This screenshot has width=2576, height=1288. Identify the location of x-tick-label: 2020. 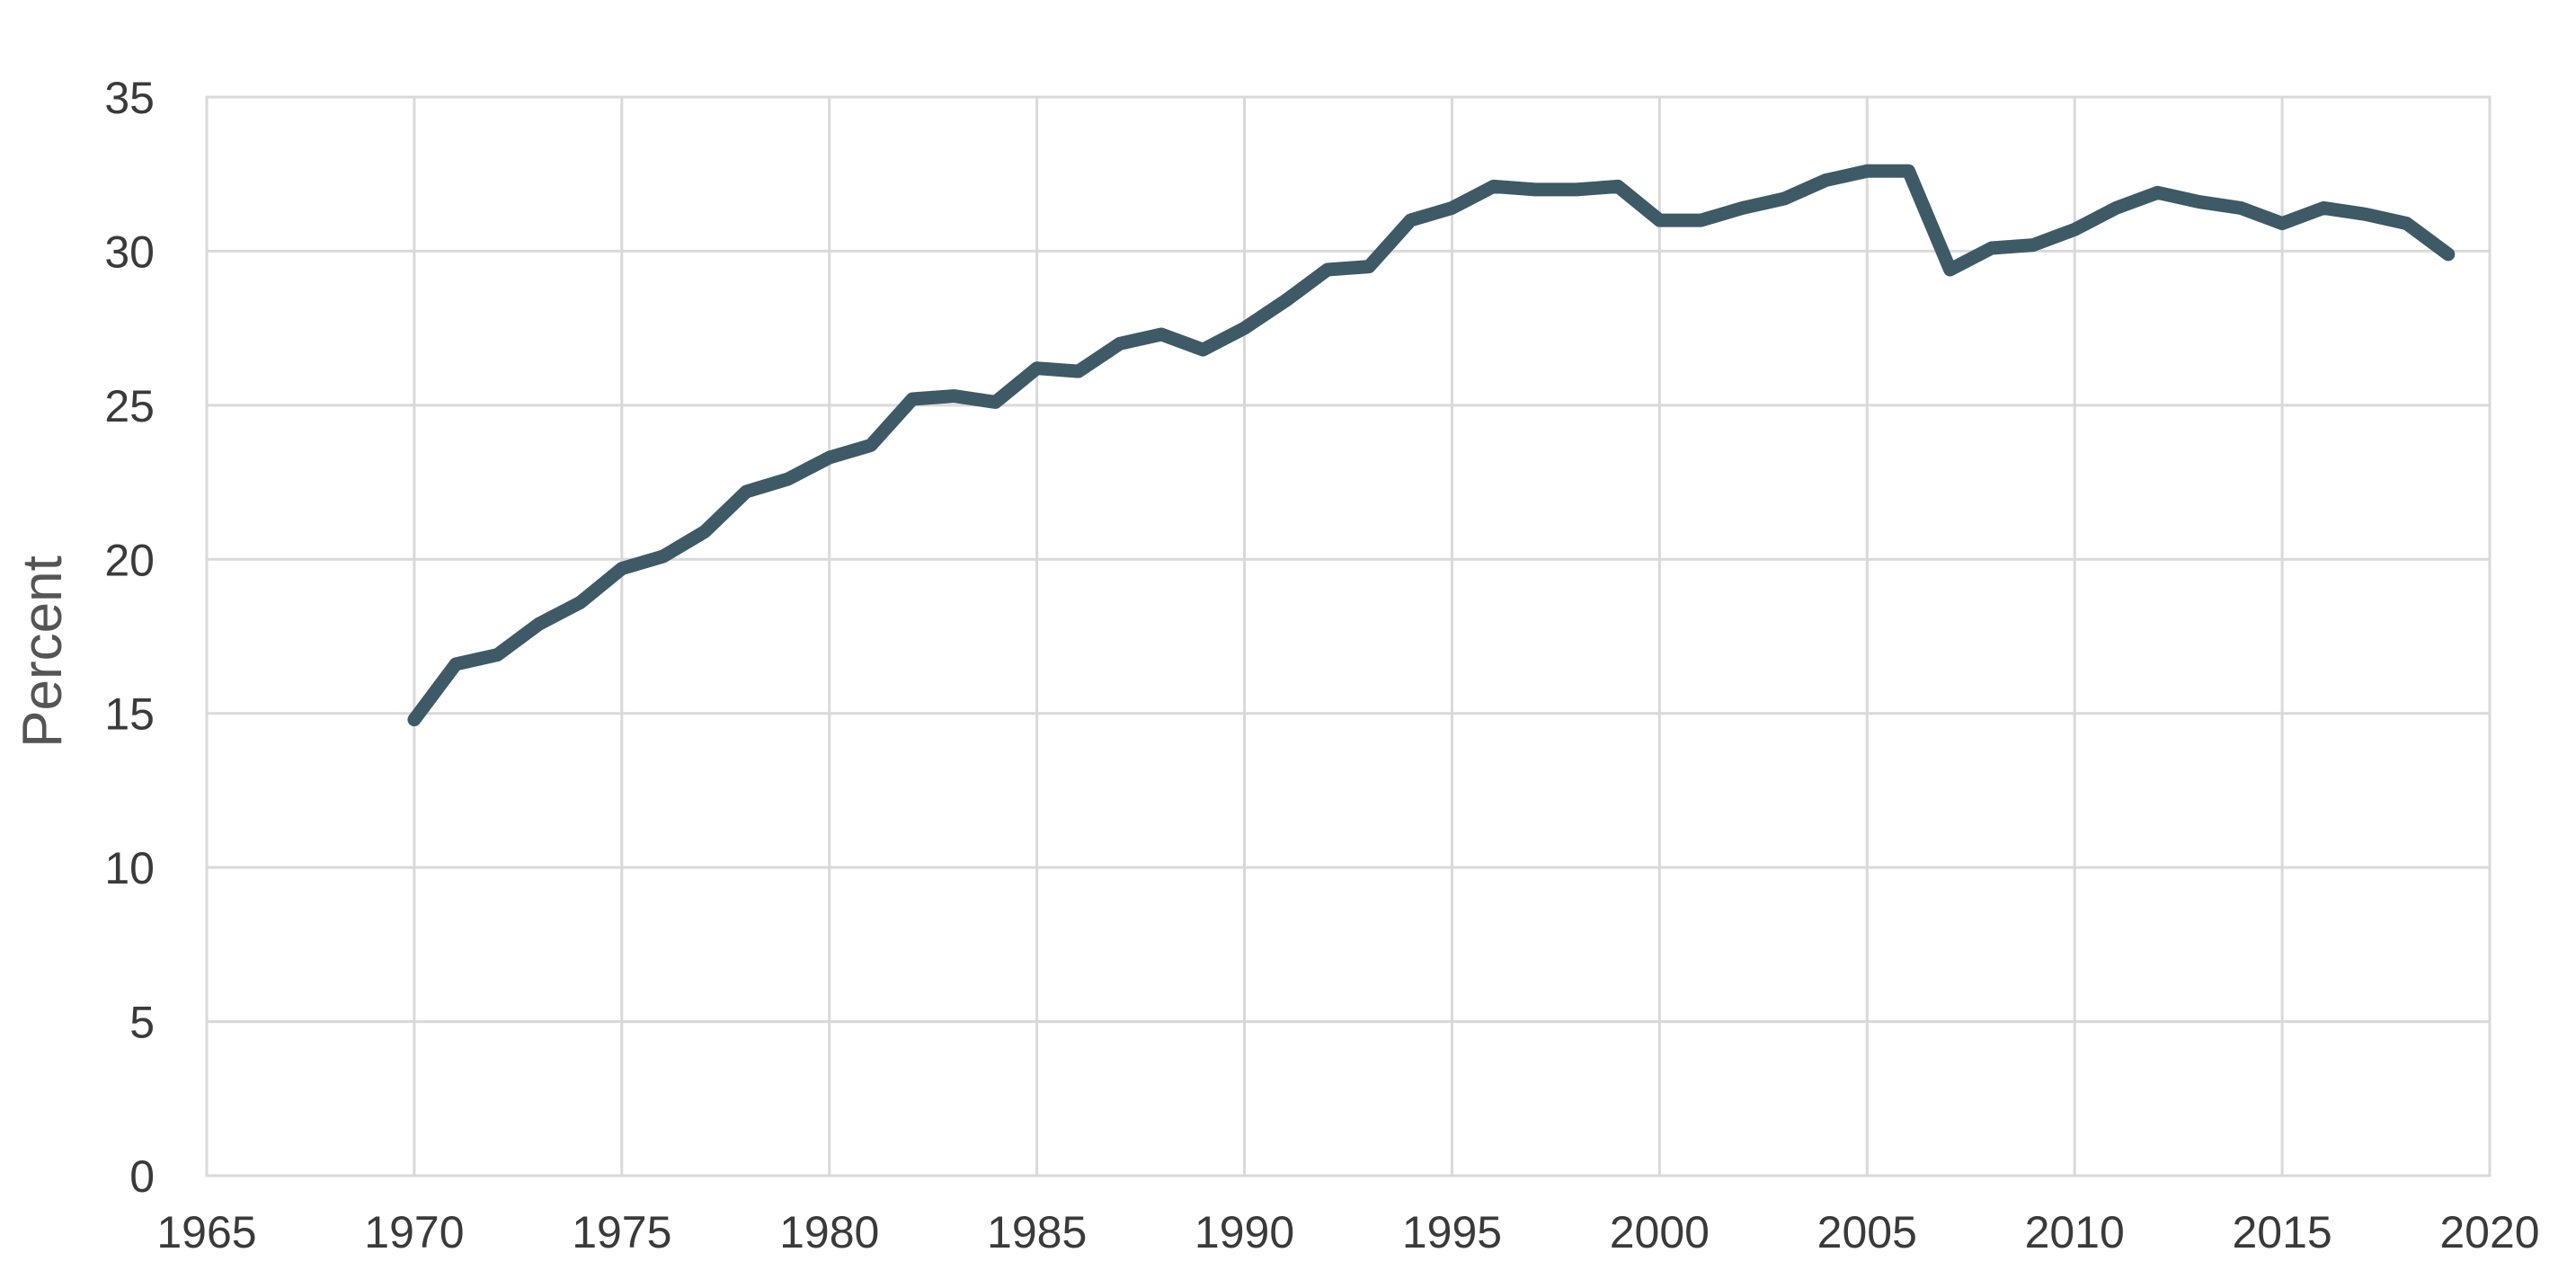
(2489, 1232).